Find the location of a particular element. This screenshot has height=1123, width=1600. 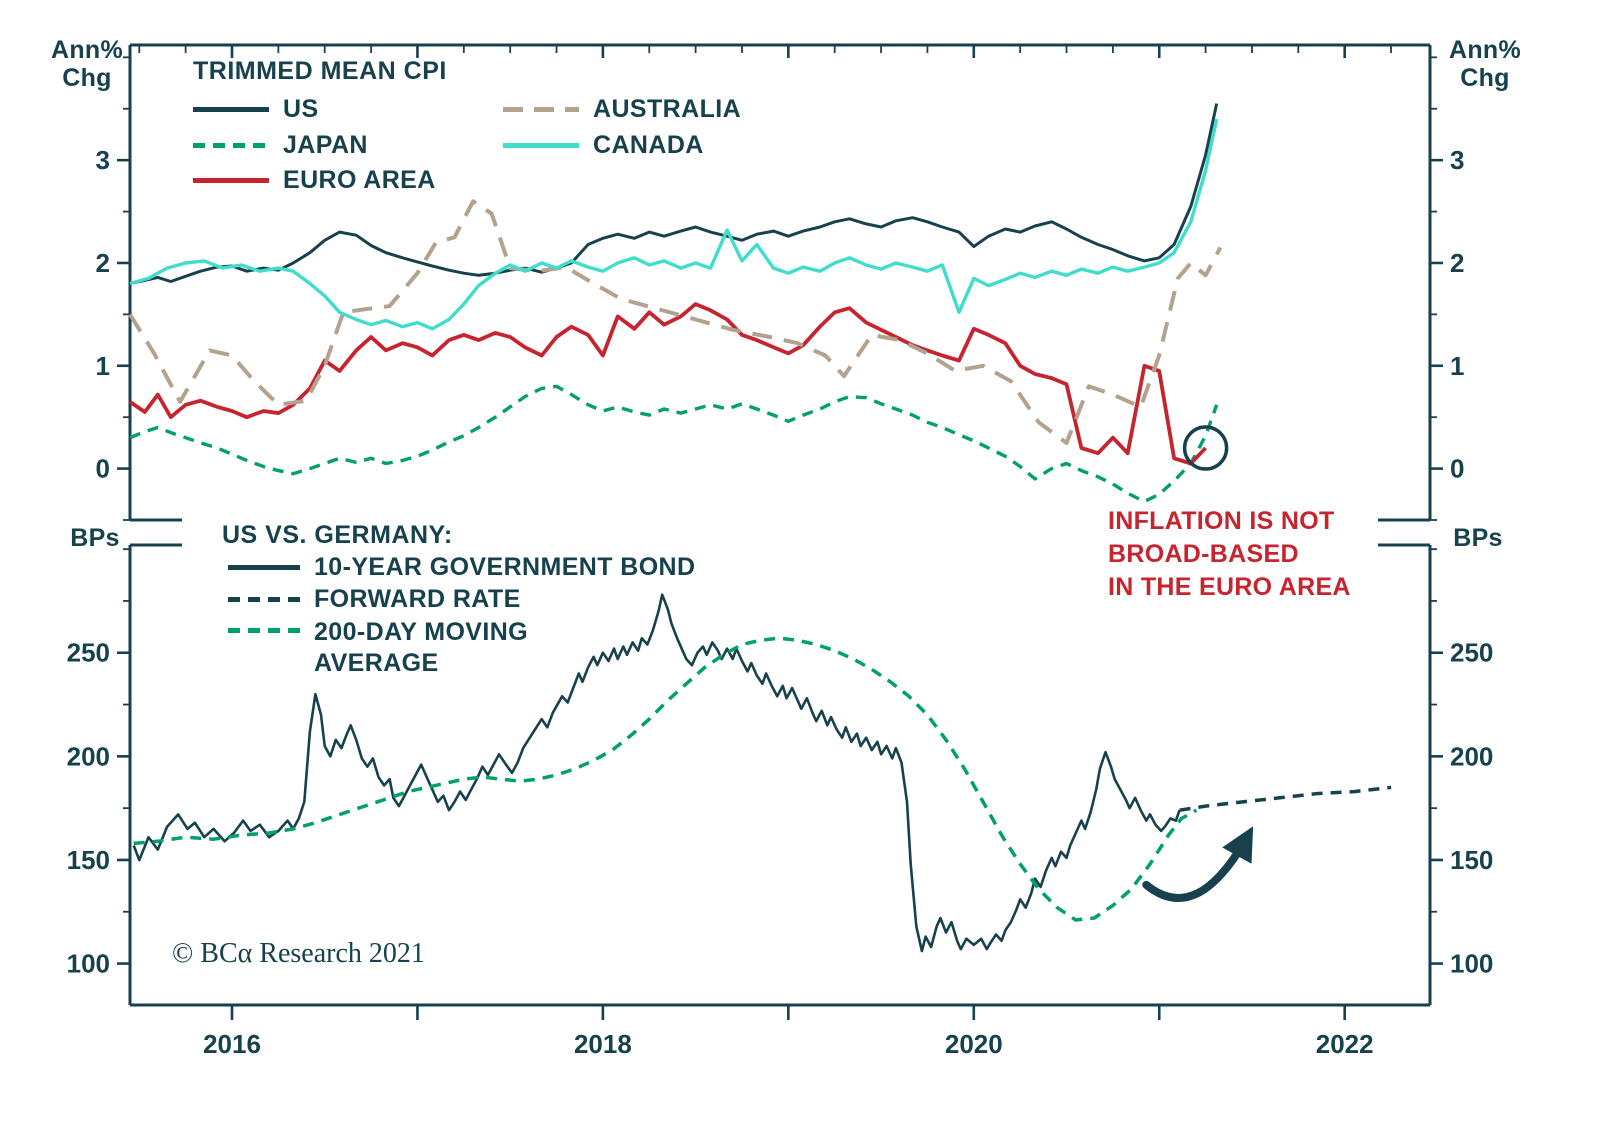

legend-item-200d-ma: 200-DAY MOVING AVERAGE is located at coordinates (393, 648).